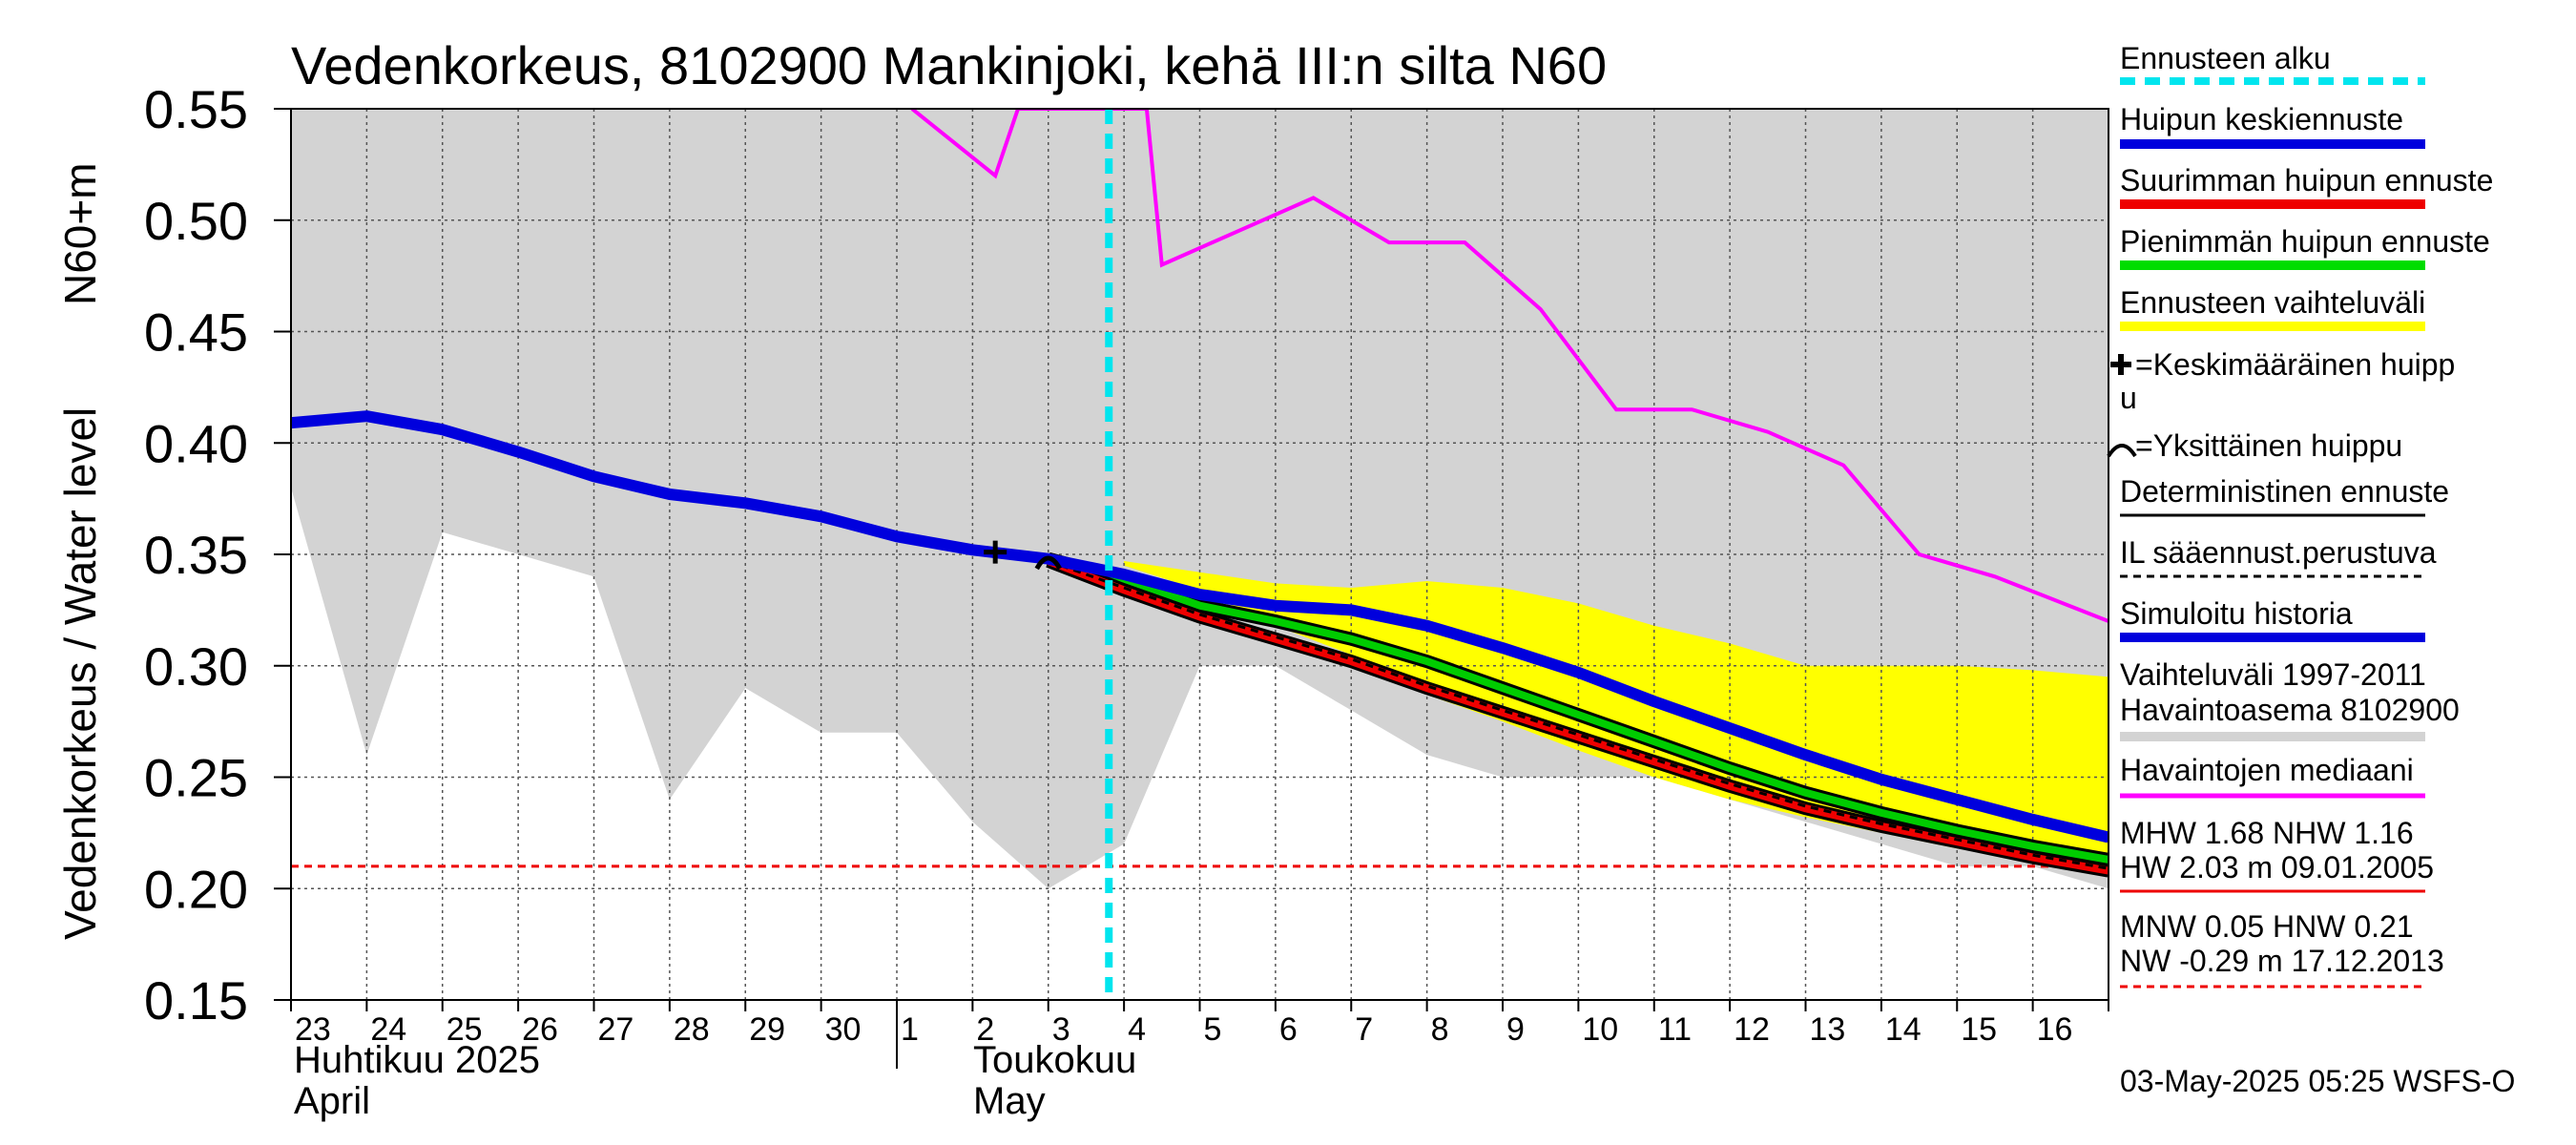  I want to click on x-tick-label: 12, so click(1752, 1029).